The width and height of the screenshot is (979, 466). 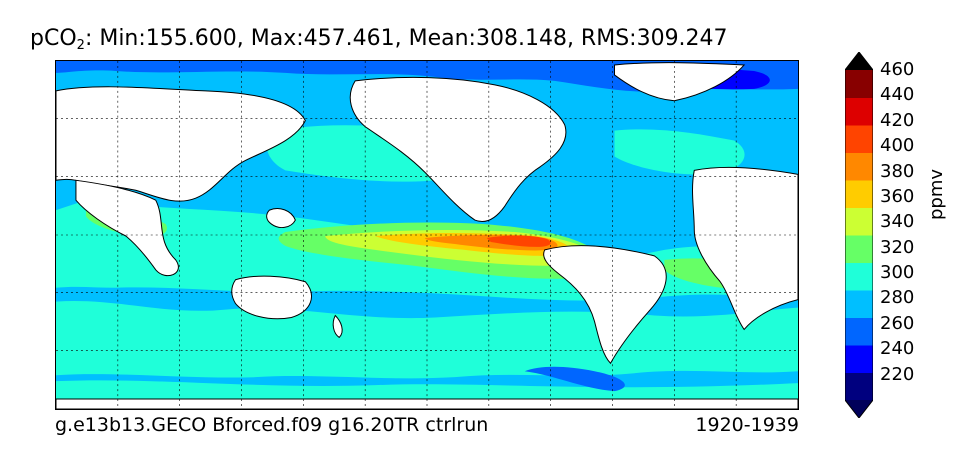 What do you see at coordinates (427, 76) in the screenshot?
I see `arctic-low` at bounding box center [427, 76].